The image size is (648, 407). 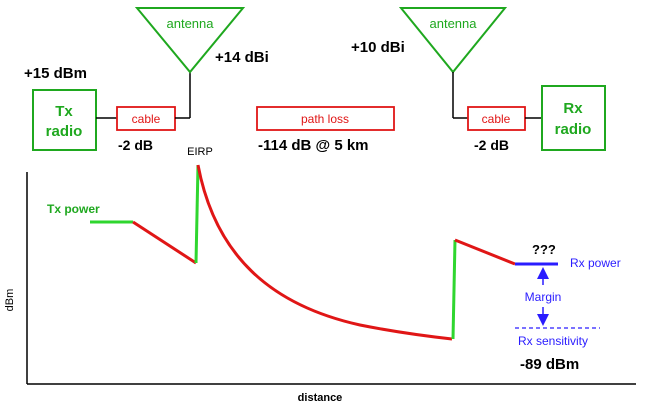 I want to click on rx-cable-loss-segment, so click(x=485, y=252).